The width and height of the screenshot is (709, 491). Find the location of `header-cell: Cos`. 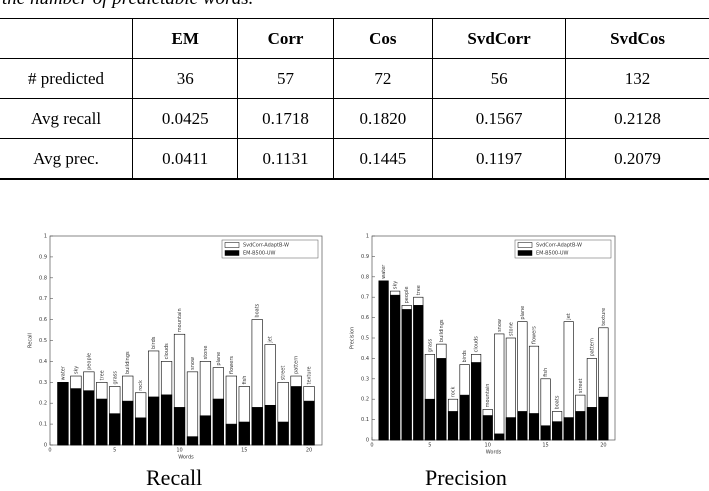

header-cell: Cos is located at coordinates (382, 38).